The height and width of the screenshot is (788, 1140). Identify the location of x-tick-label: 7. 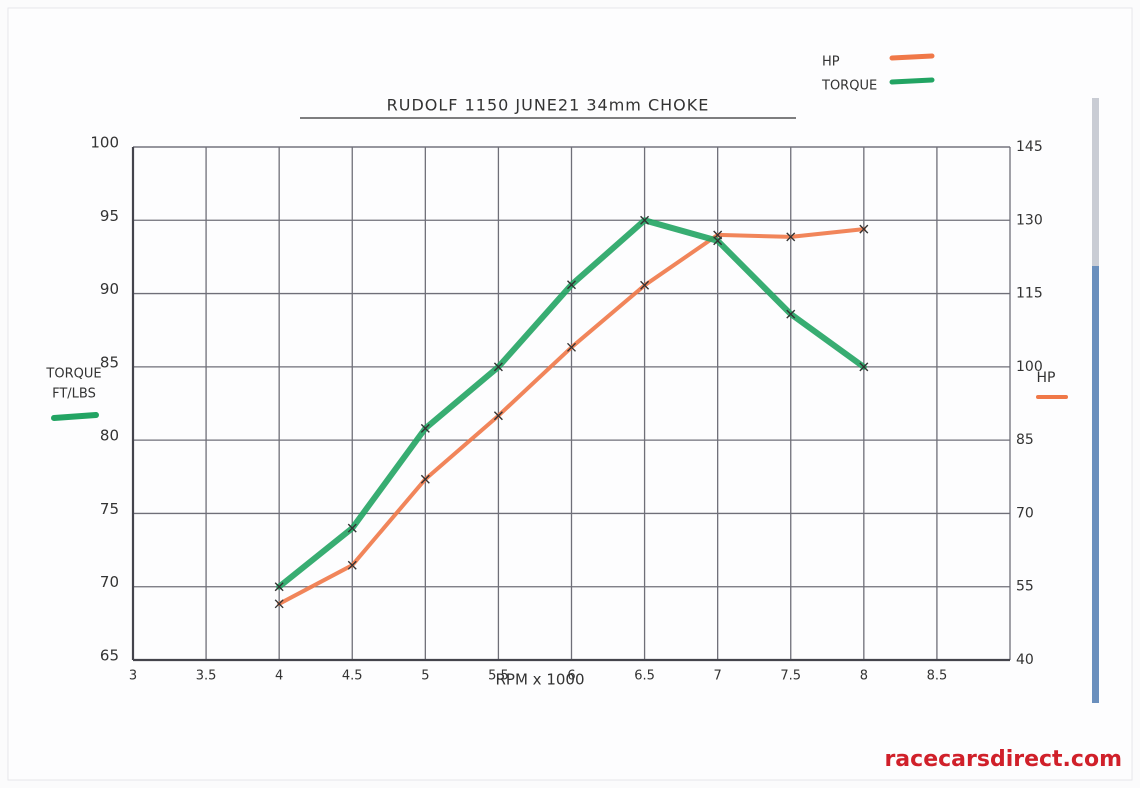
(718, 676).